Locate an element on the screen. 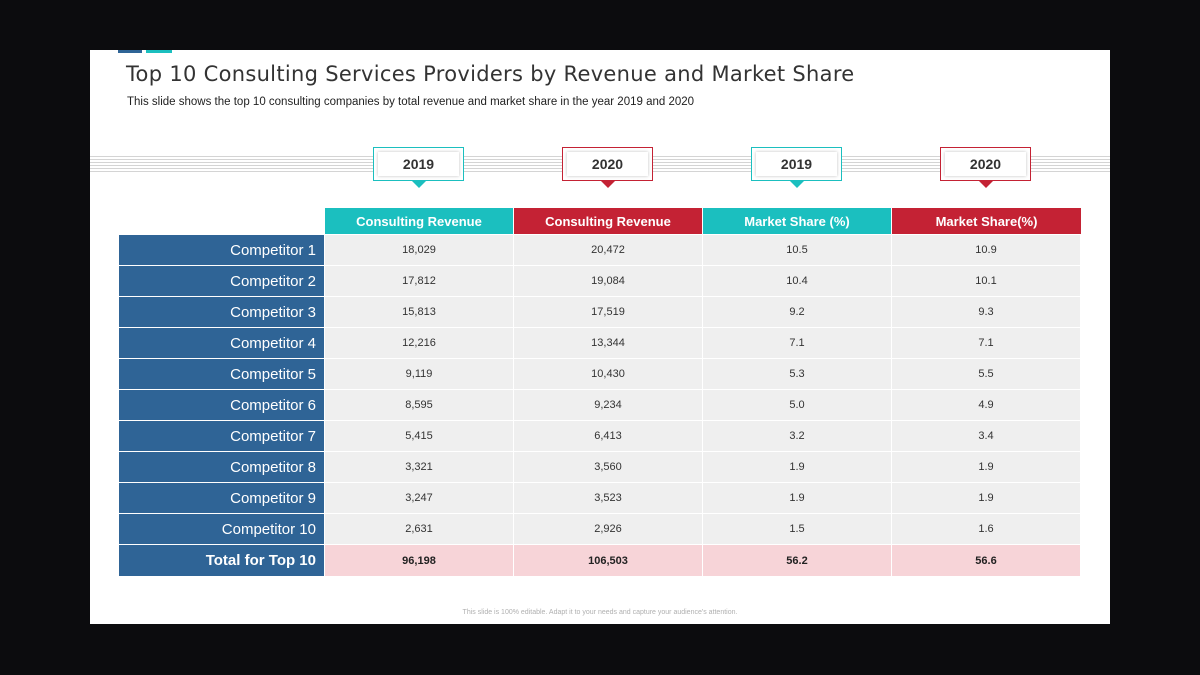  table-cell: 2,631 is located at coordinates (419, 529).